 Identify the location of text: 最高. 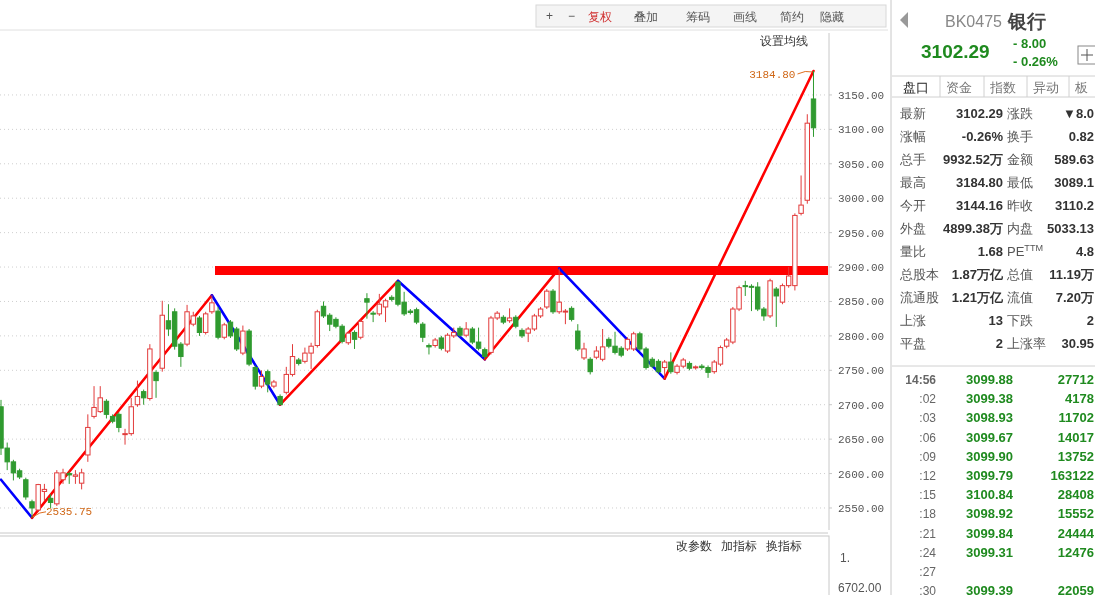
(913, 182).